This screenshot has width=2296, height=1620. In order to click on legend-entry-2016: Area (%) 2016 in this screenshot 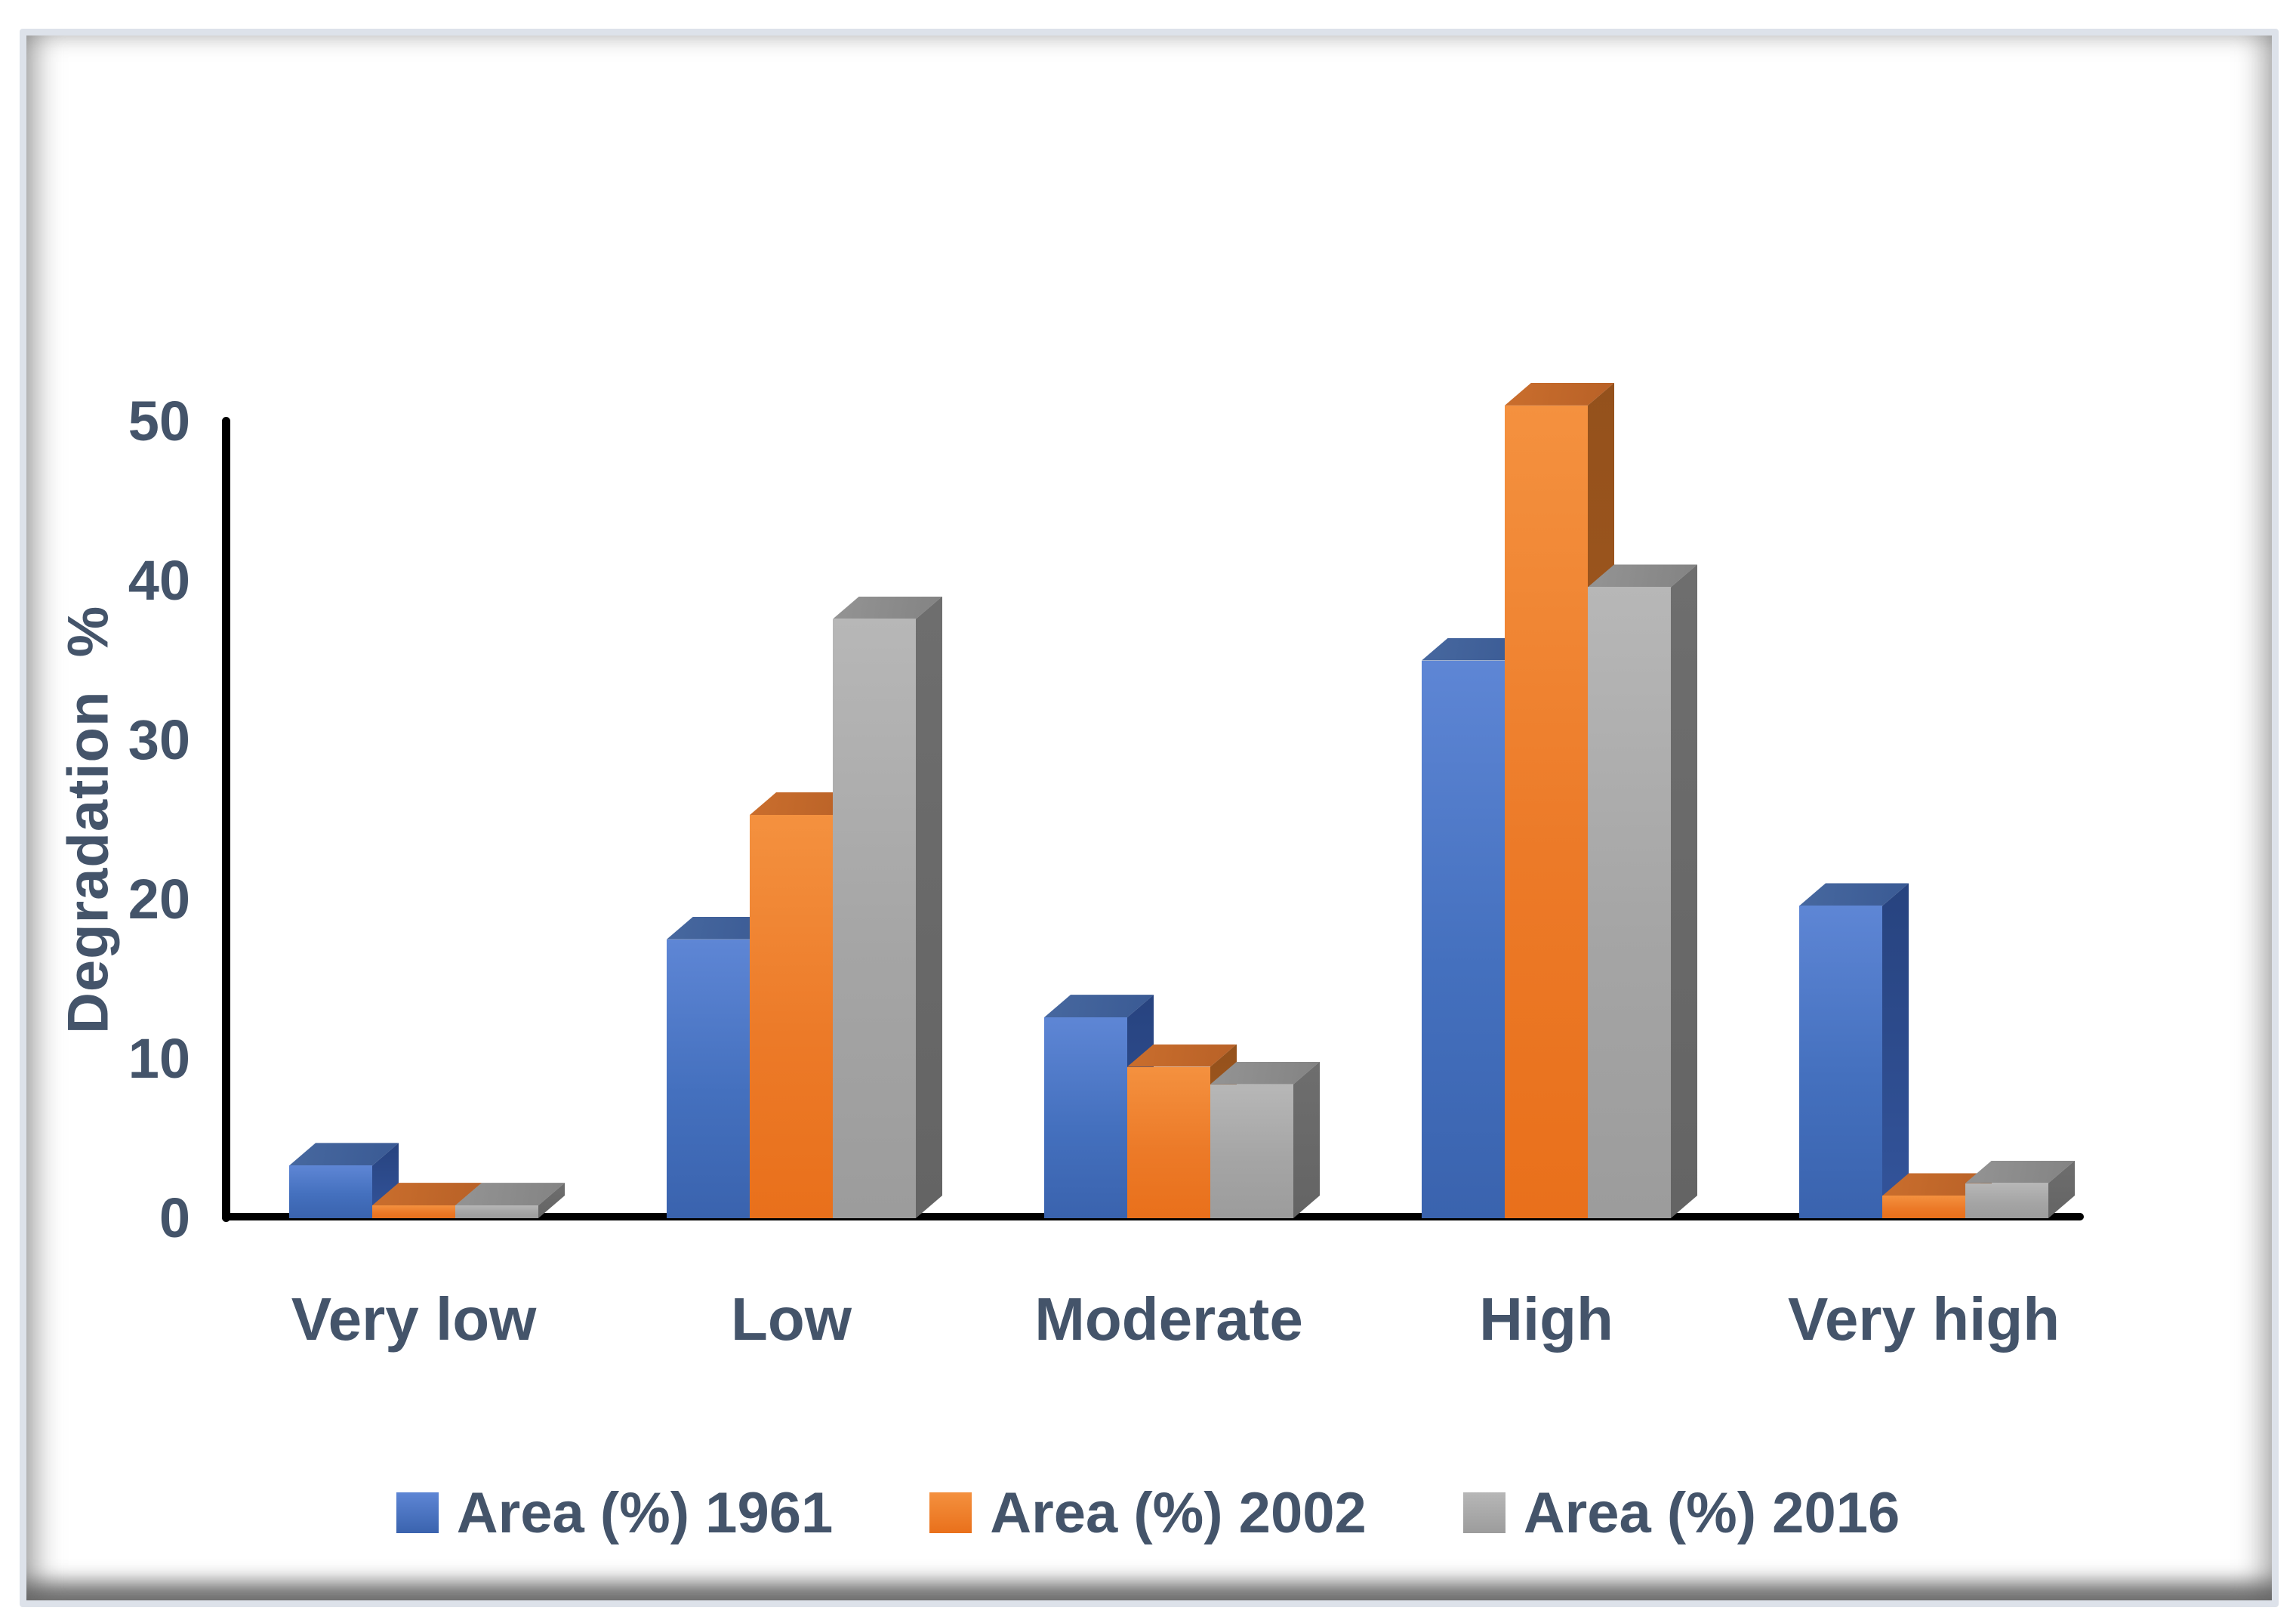, I will do `click(1681, 1513)`.